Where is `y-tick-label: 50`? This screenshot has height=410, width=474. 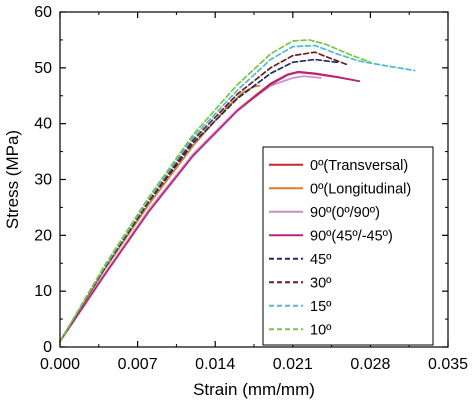 y-tick-label: 50 is located at coordinates (43, 68).